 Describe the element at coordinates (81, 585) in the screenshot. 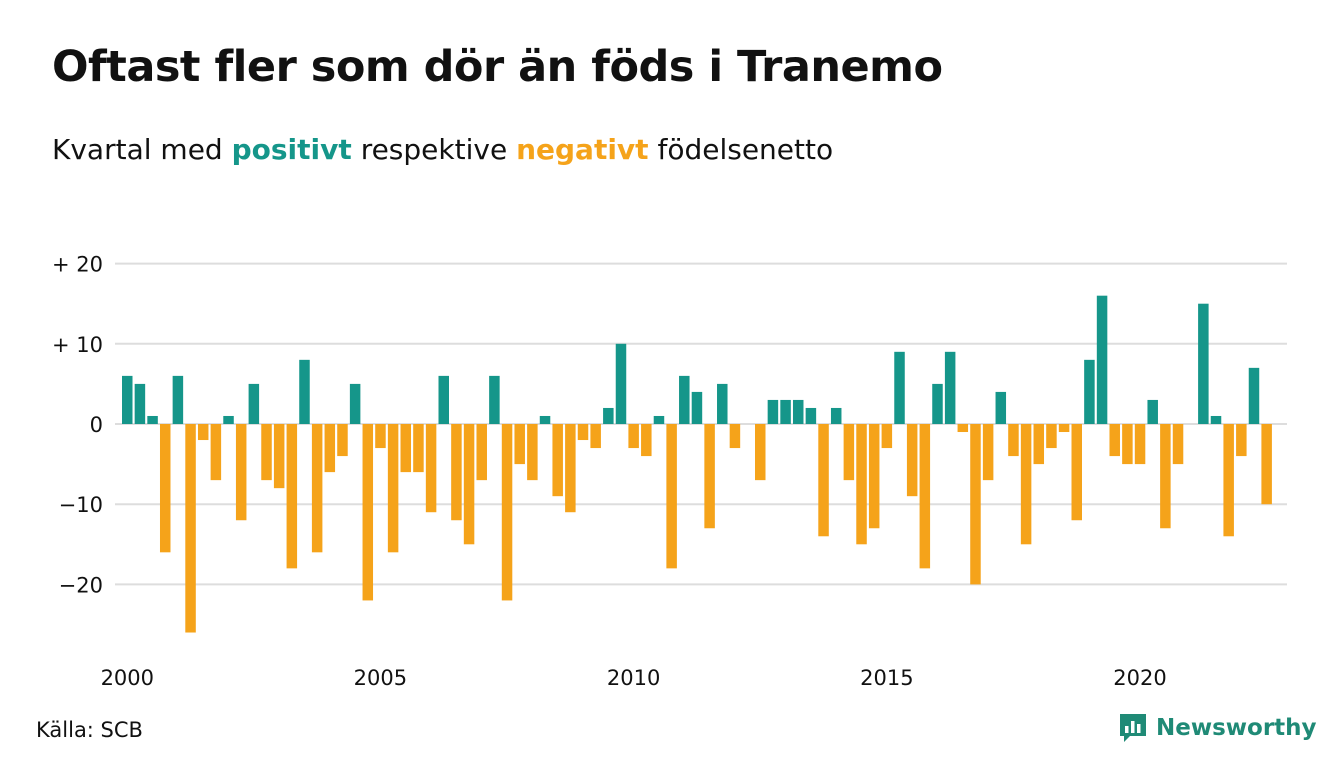

I see `y-tick-label: −20` at that location.